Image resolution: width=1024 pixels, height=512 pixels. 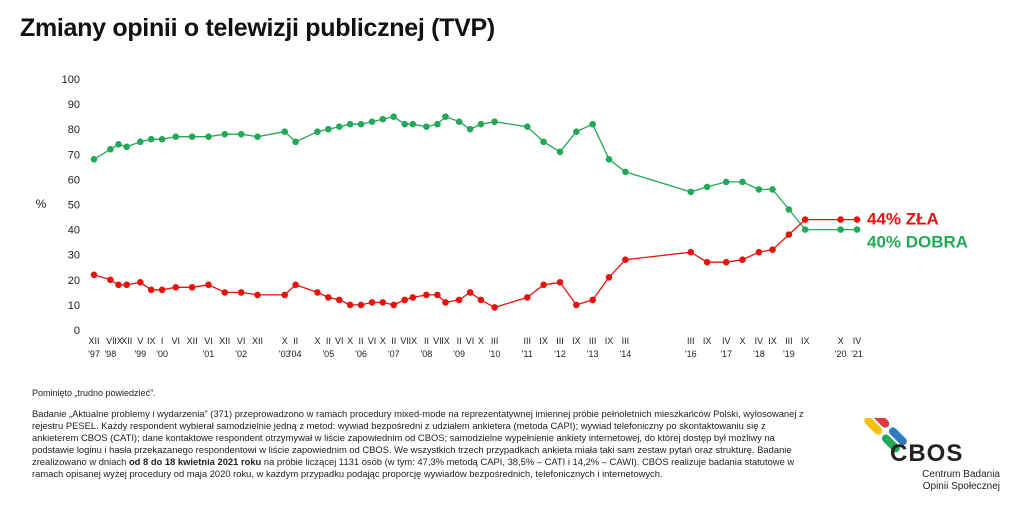 I want to click on x-tick-year: '97, so click(x=94, y=354).